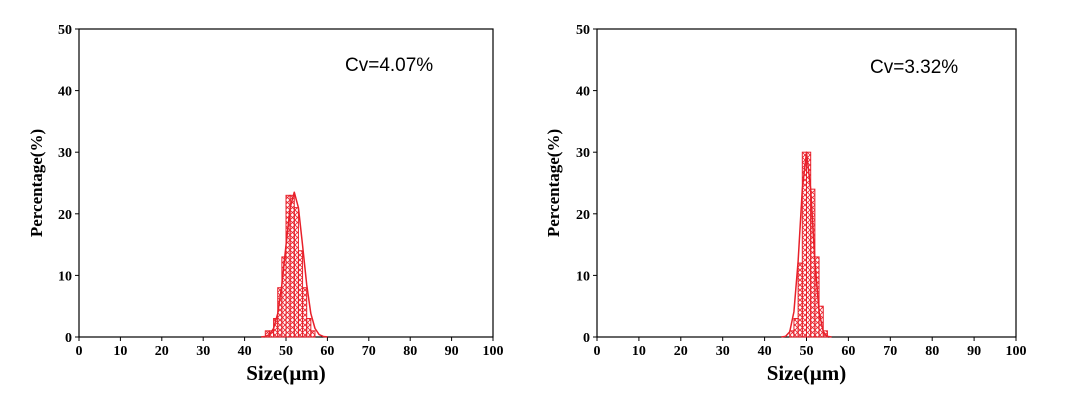 The image size is (1069, 402). I want to click on annotation: Cv=3.32%, so click(914, 67).